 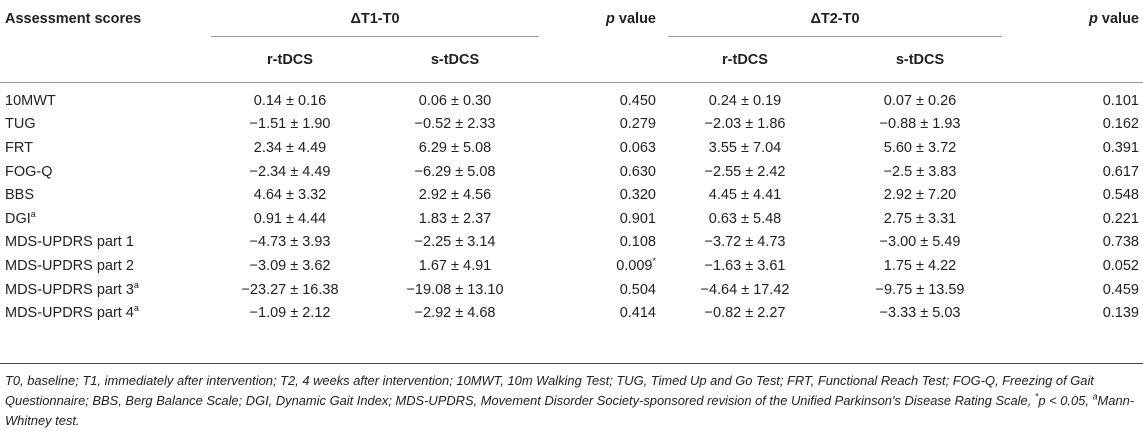 I want to click on cell-t1-s-tdcs-text: 1.67 ± 4.91, so click(x=455, y=265).